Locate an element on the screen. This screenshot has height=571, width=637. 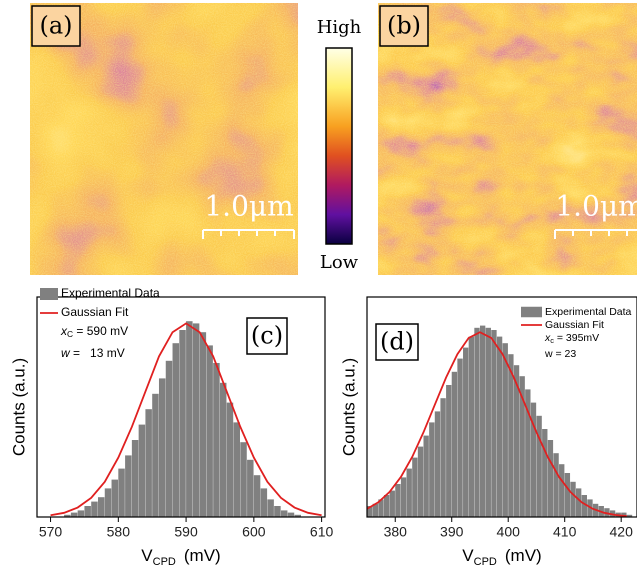
annotation-symbol: w = 23 is located at coordinates (560, 354).